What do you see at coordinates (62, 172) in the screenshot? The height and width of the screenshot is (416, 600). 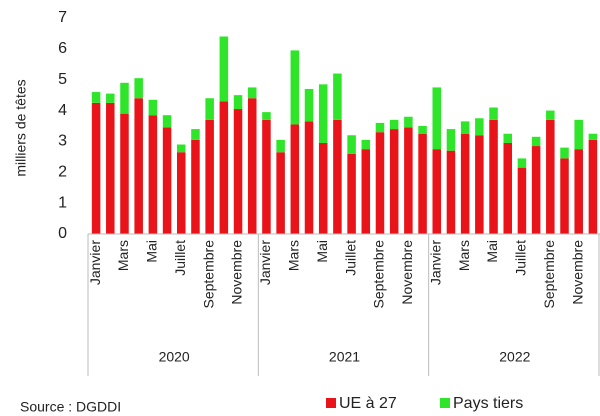 I see `y-tick-label: 2` at bounding box center [62, 172].